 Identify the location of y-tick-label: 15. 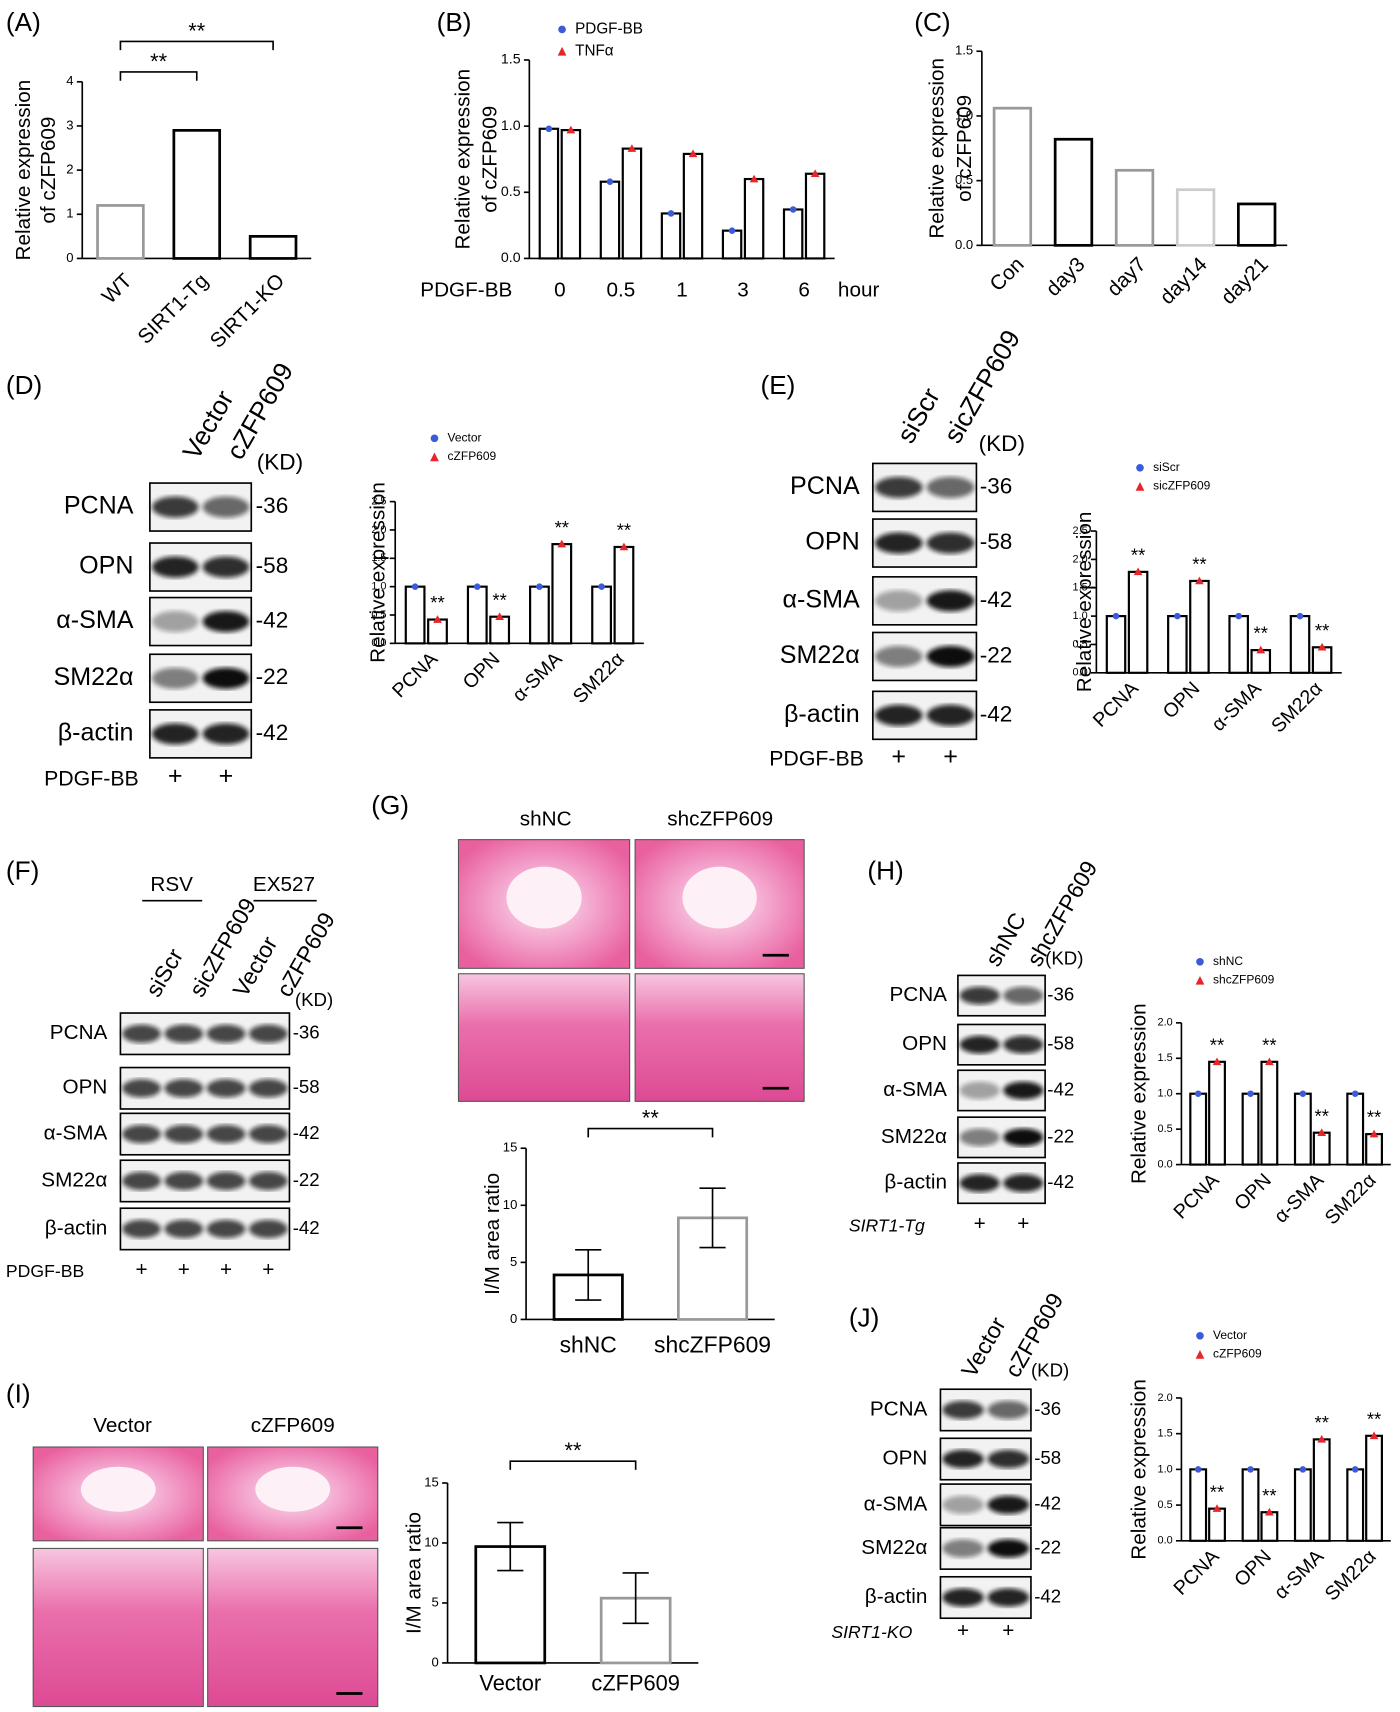
(510, 1147).